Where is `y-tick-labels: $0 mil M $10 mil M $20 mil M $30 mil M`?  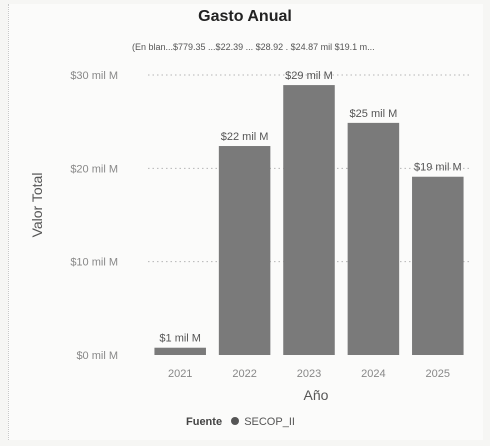
y-tick-labels: $0 mil M $10 mil M $20 mil M $30 mil M is located at coordinates (94, 216).